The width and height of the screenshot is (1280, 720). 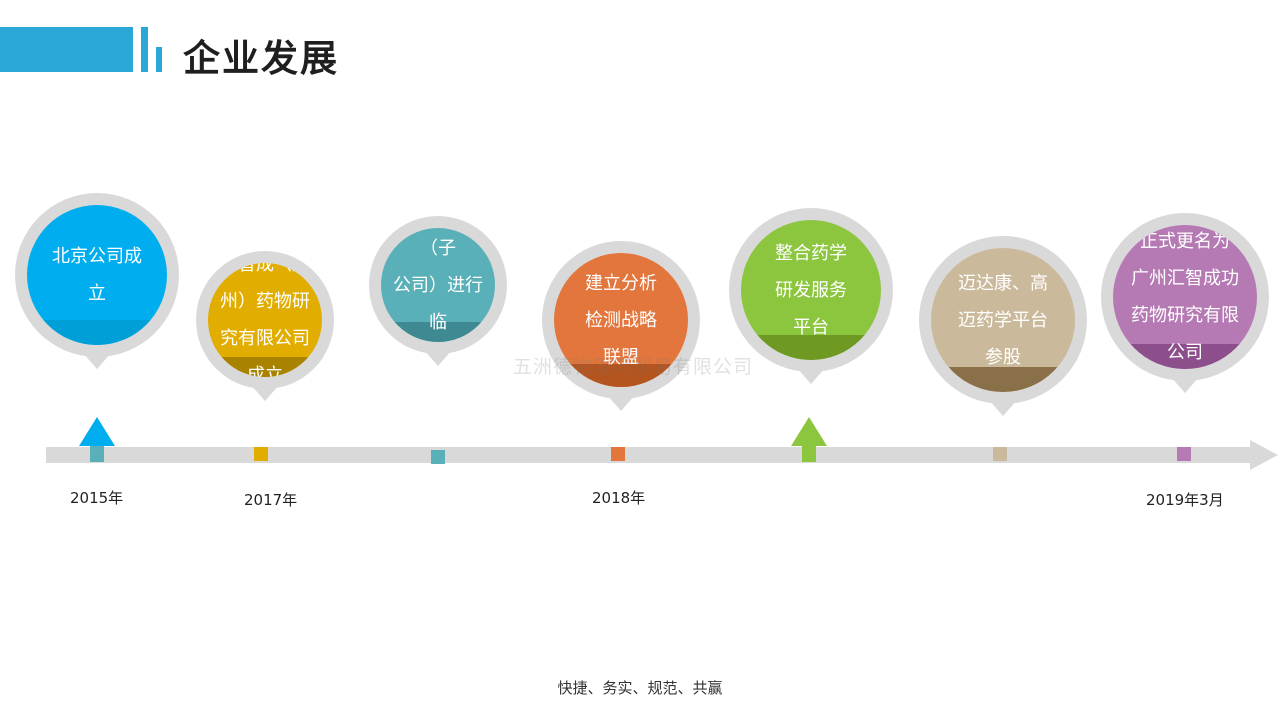 What do you see at coordinates (619, 498) in the screenshot?
I see `year-label: 2018年` at bounding box center [619, 498].